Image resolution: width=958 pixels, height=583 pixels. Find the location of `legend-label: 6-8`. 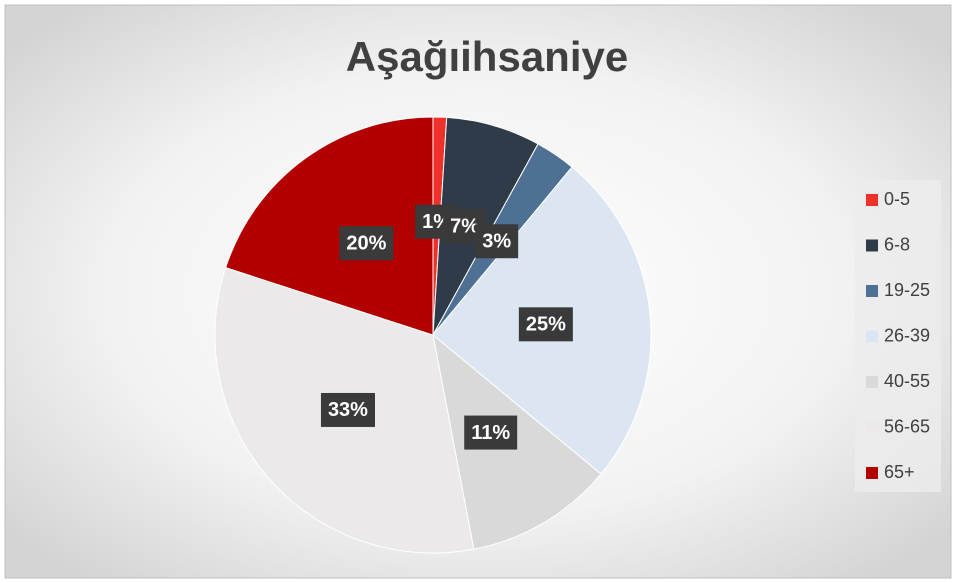

legend-label: 6-8 is located at coordinates (897, 244).